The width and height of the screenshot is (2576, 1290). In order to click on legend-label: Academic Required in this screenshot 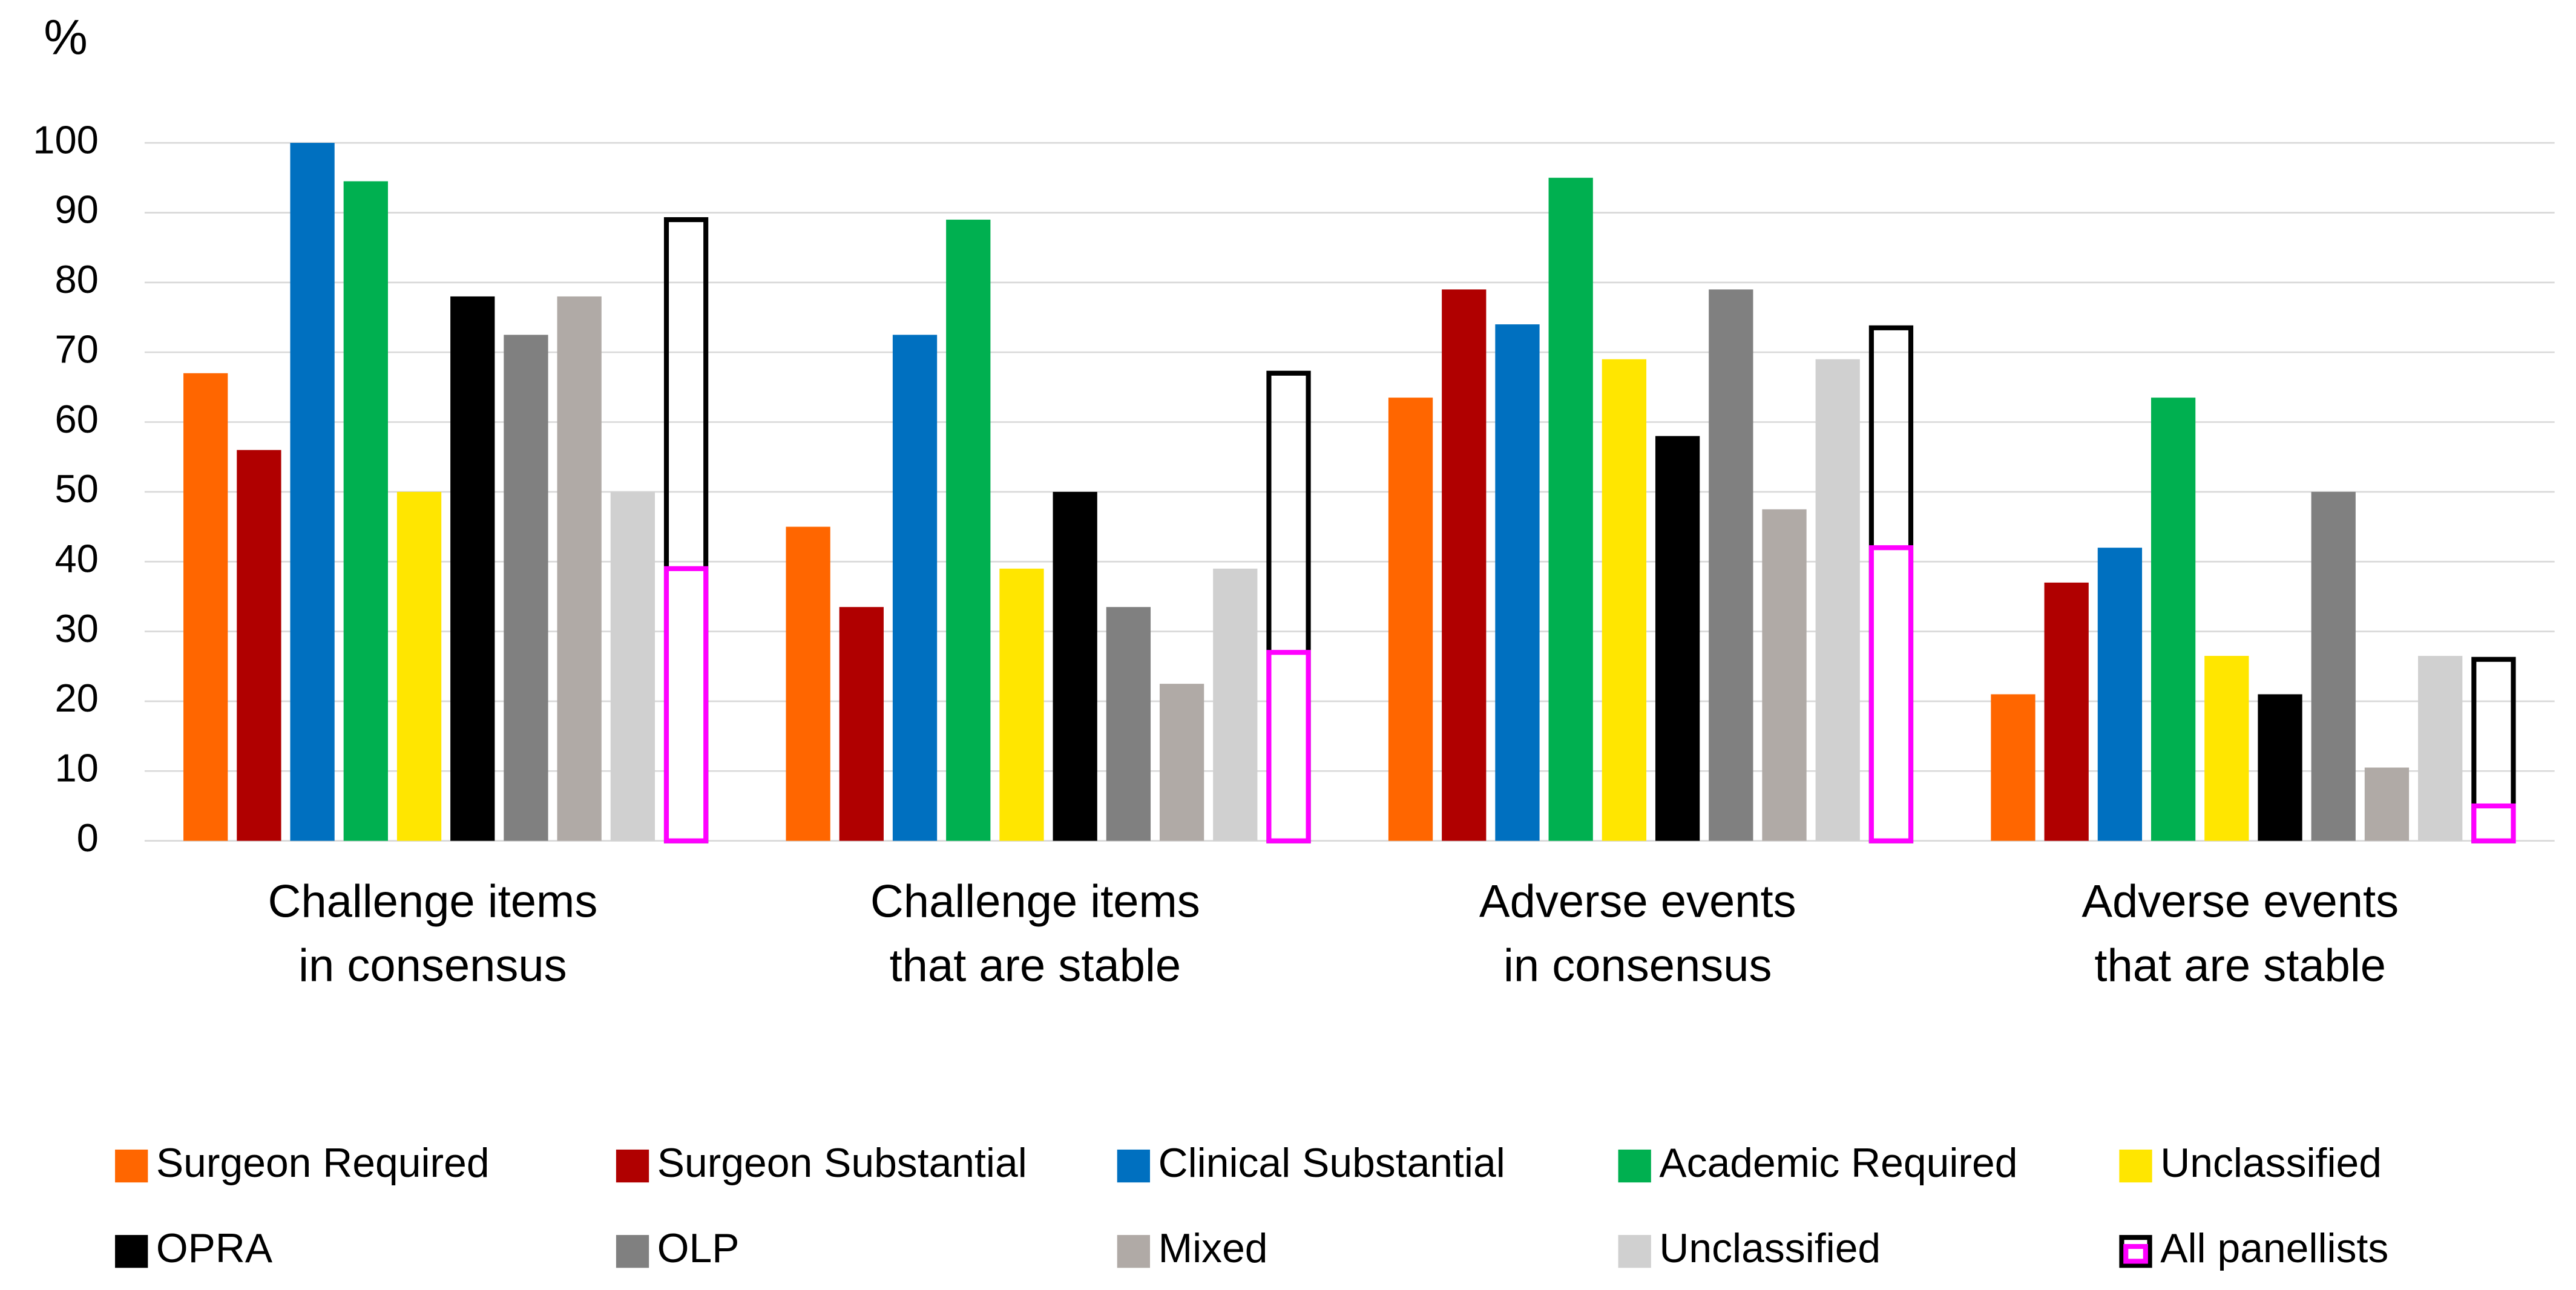, I will do `click(1838, 1163)`.